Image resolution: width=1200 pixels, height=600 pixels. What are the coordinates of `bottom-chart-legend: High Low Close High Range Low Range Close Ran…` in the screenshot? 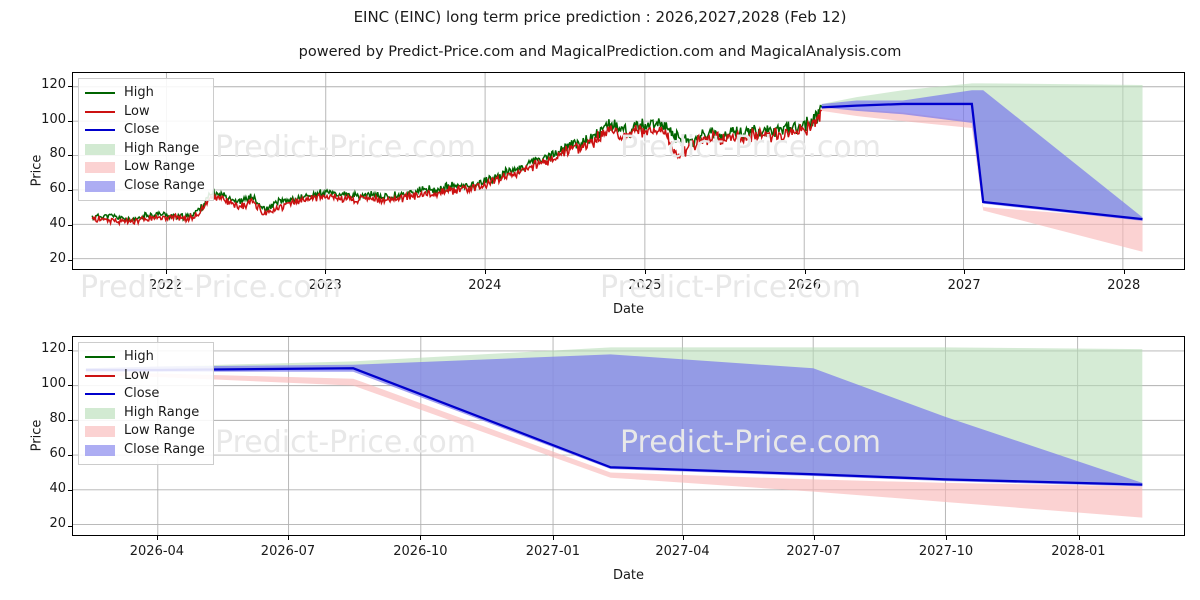 It's located at (146, 403).